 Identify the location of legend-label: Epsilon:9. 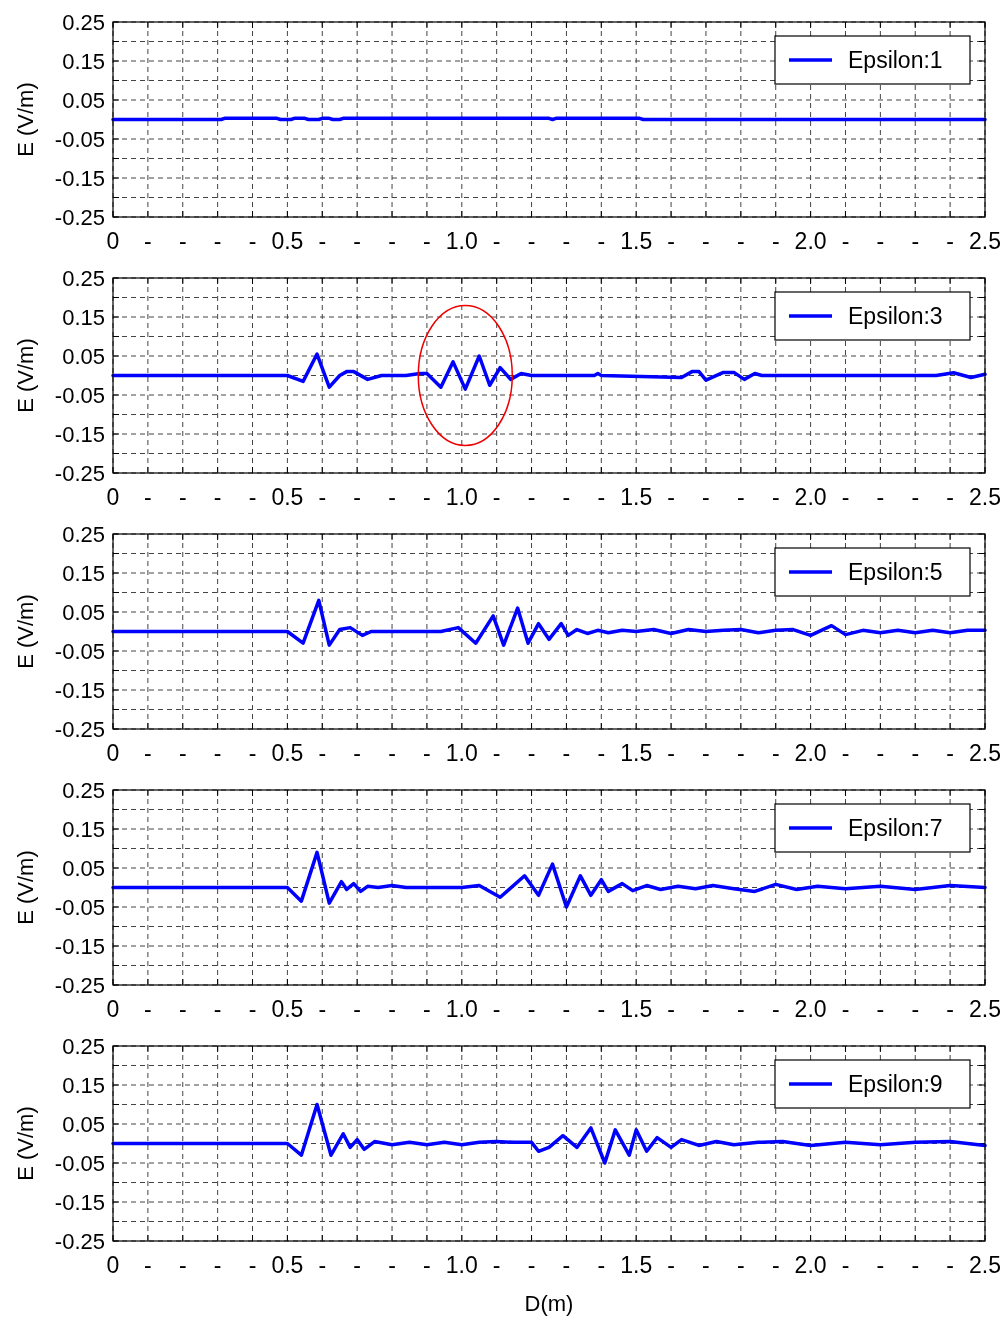
(895, 1084).